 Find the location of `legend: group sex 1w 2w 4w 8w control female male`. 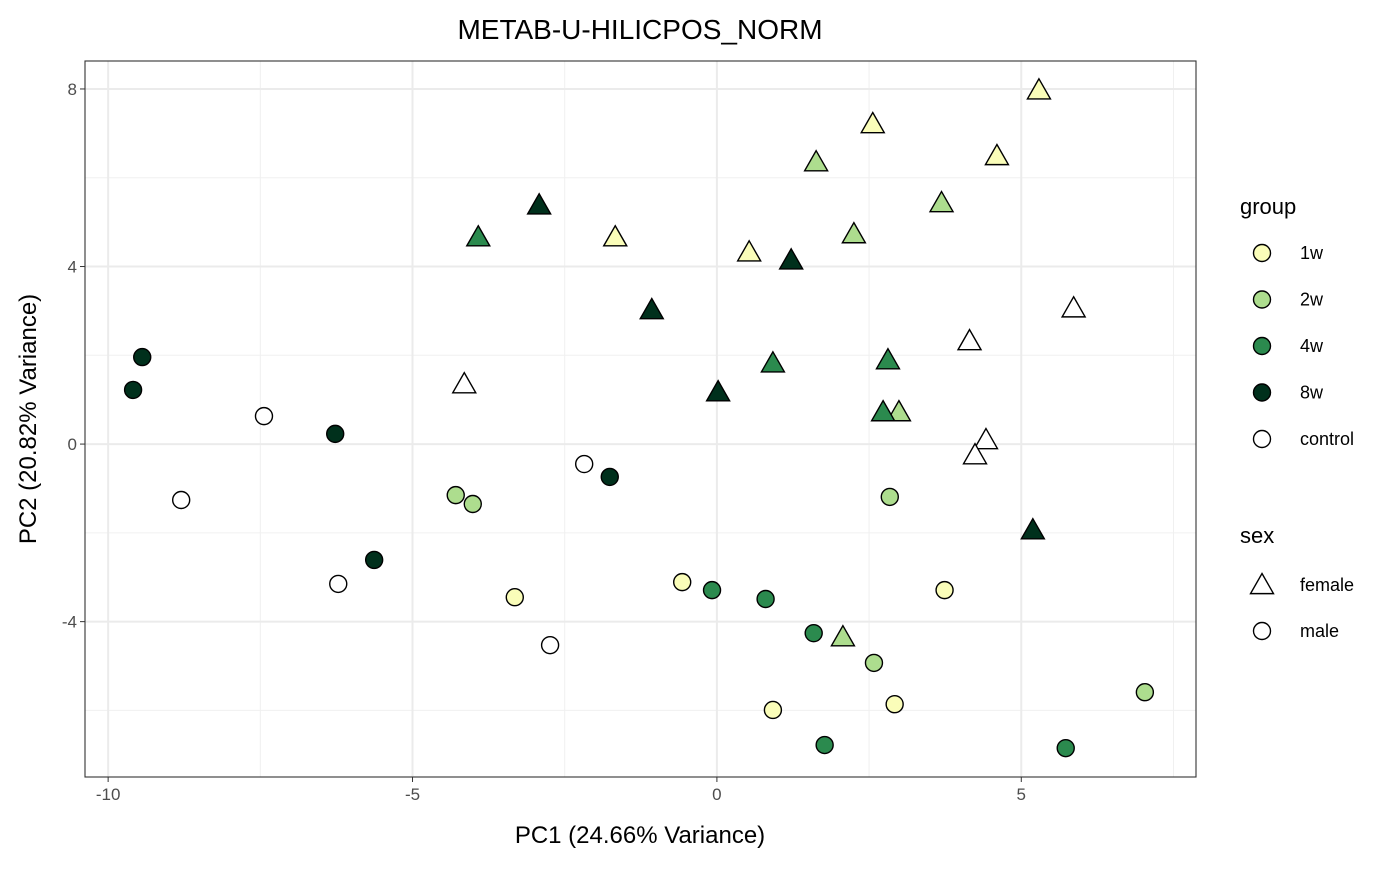

legend: group sex 1w 2w 4w 8w control female male is located at coordinates (1297, 417).